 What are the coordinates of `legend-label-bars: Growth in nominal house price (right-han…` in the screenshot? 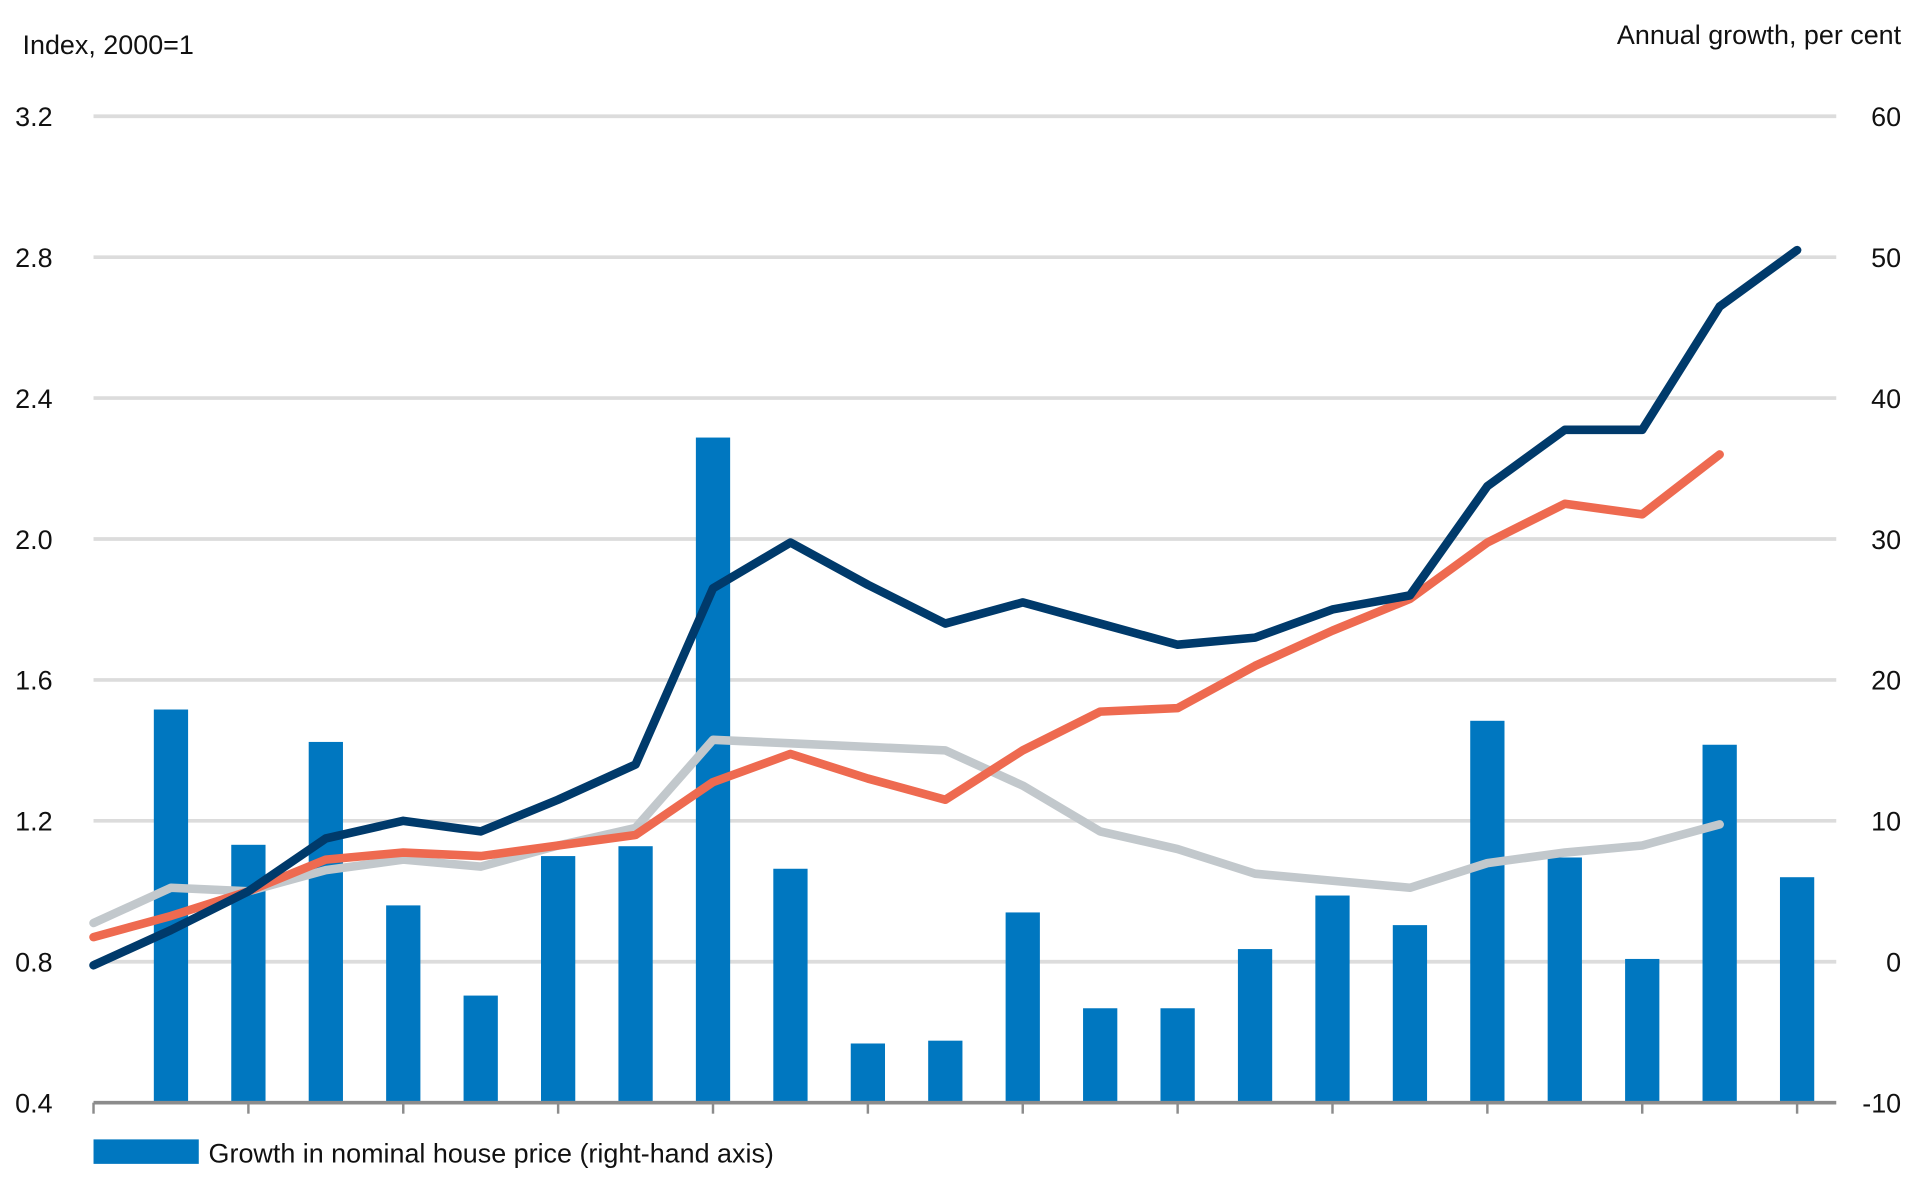 It's located at (491, 1154).